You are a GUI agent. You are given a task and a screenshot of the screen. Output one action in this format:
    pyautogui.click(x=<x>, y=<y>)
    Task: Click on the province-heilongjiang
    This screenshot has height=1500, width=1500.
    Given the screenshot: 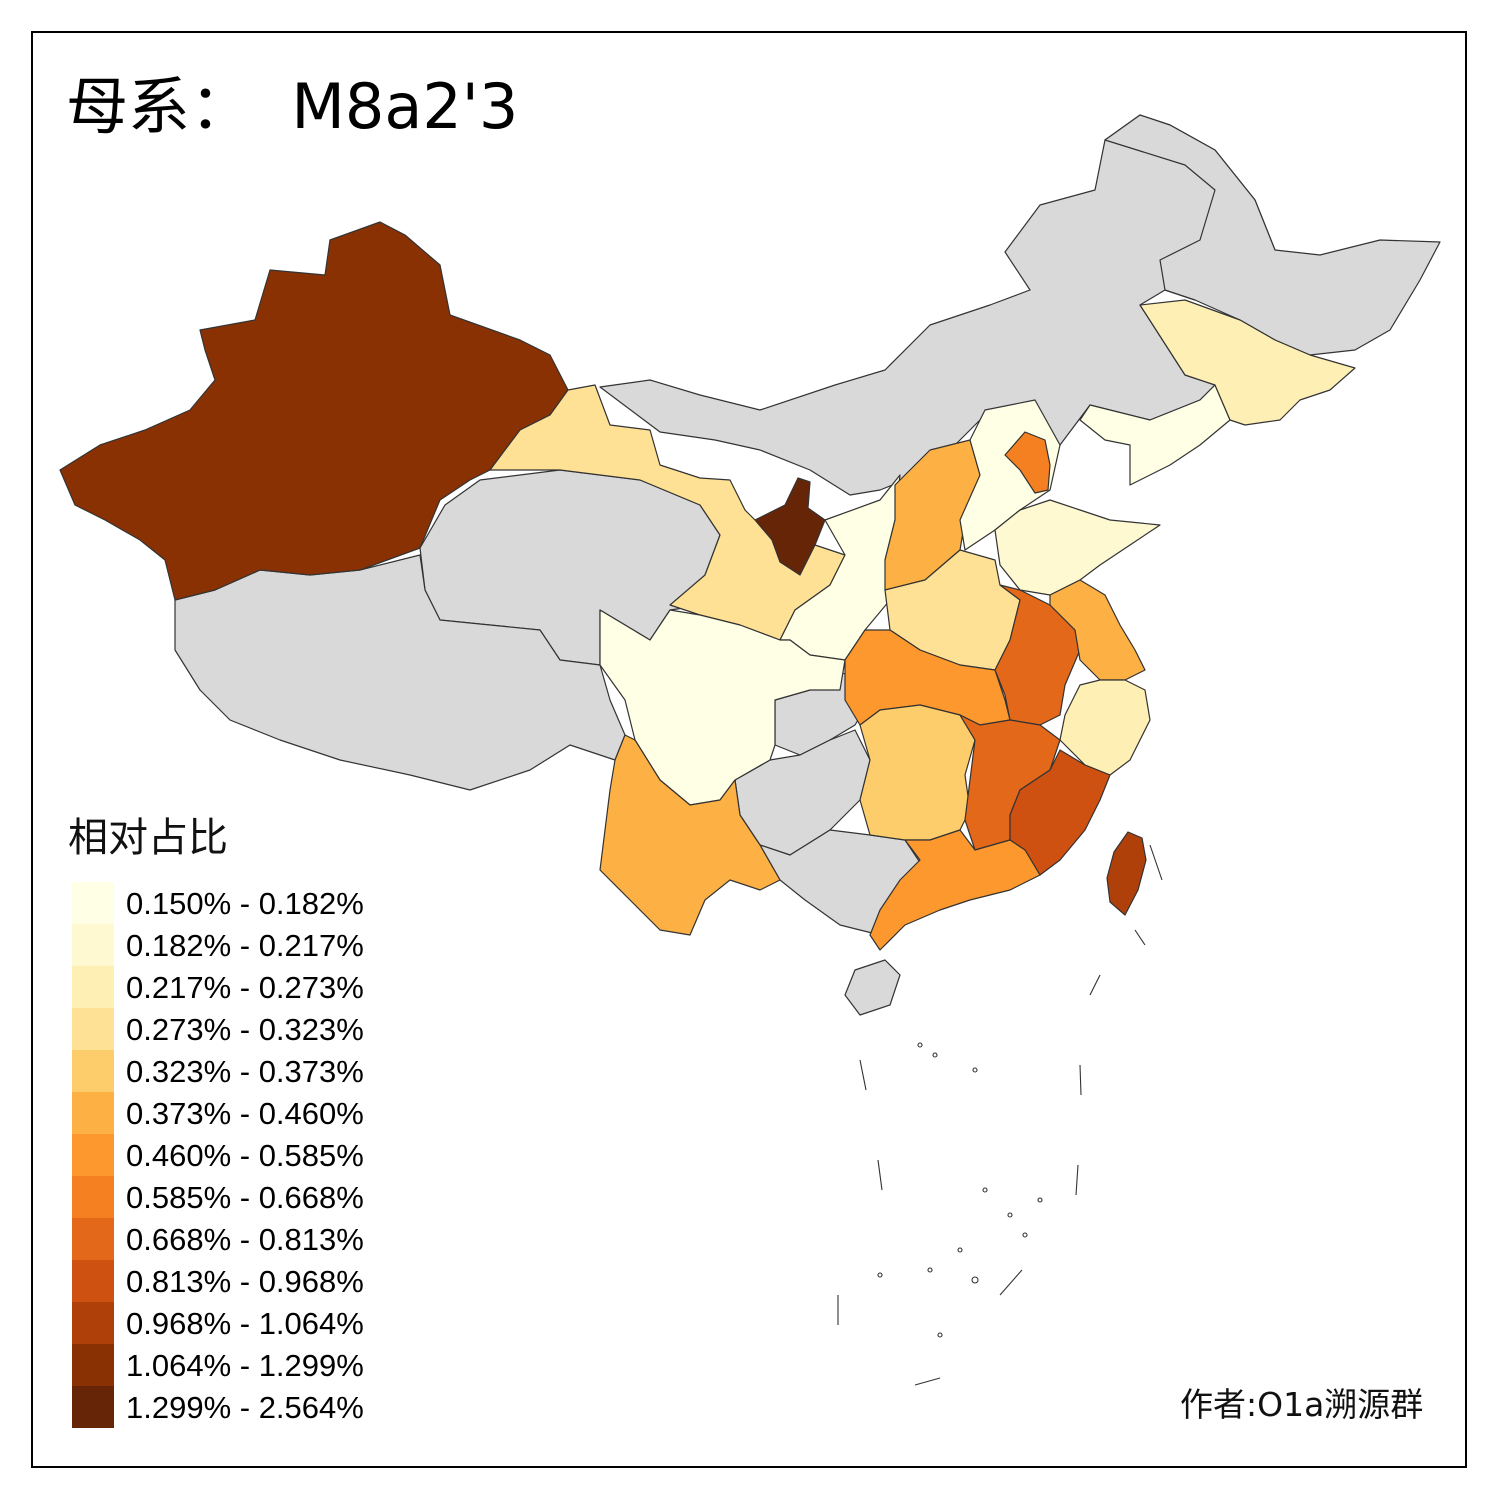 What is the action you would take?
    pyautogui.click(x=1272, y=235)
    